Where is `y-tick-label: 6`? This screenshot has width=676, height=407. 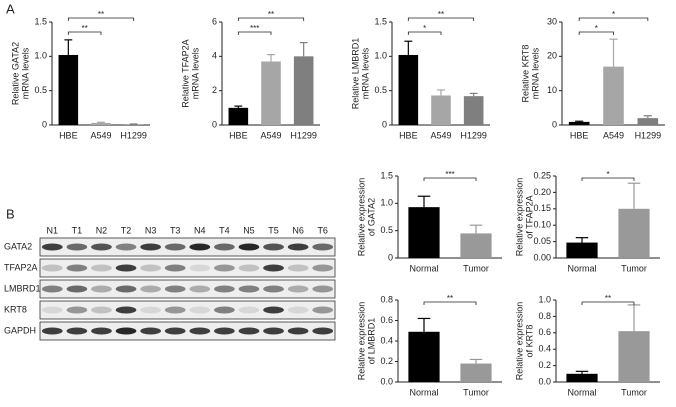 y-tick-label: 6 is located at coordinates (214, 21).